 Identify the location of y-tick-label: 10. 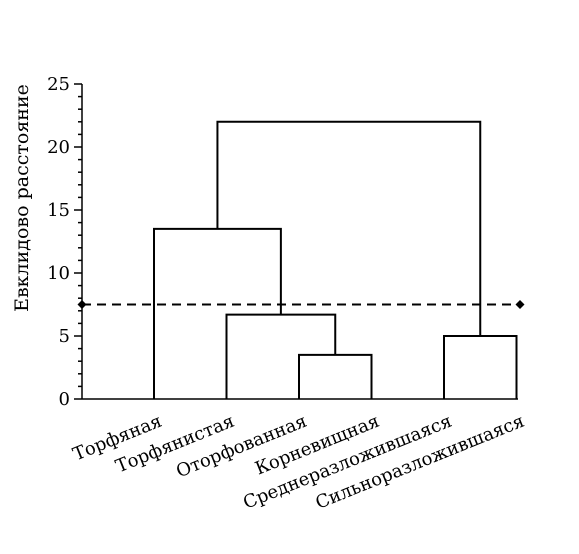
(58, 273).